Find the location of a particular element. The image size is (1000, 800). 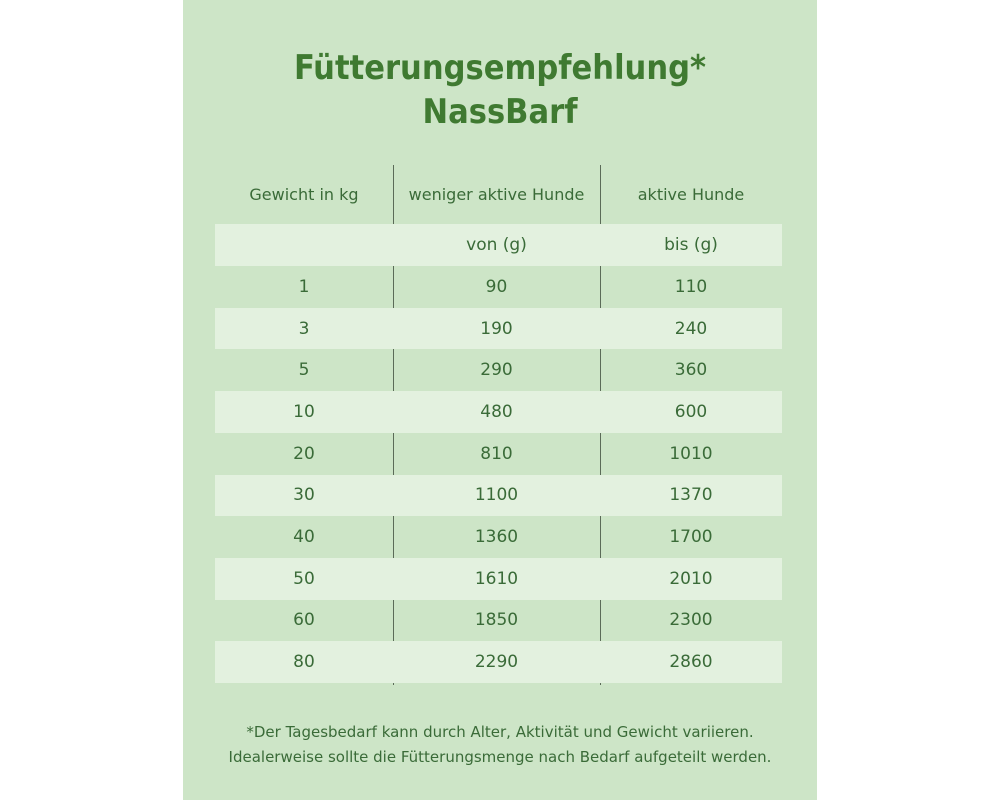

to-cell: 1370 is located at coordinates (691, 495).